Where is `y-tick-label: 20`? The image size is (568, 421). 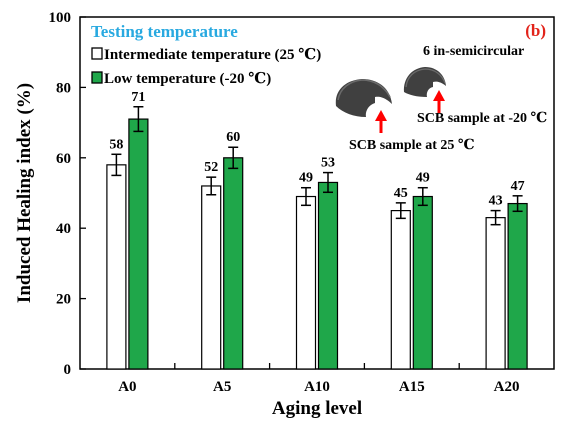
y-tick-label: 20 is located at coordinates (63, 300).